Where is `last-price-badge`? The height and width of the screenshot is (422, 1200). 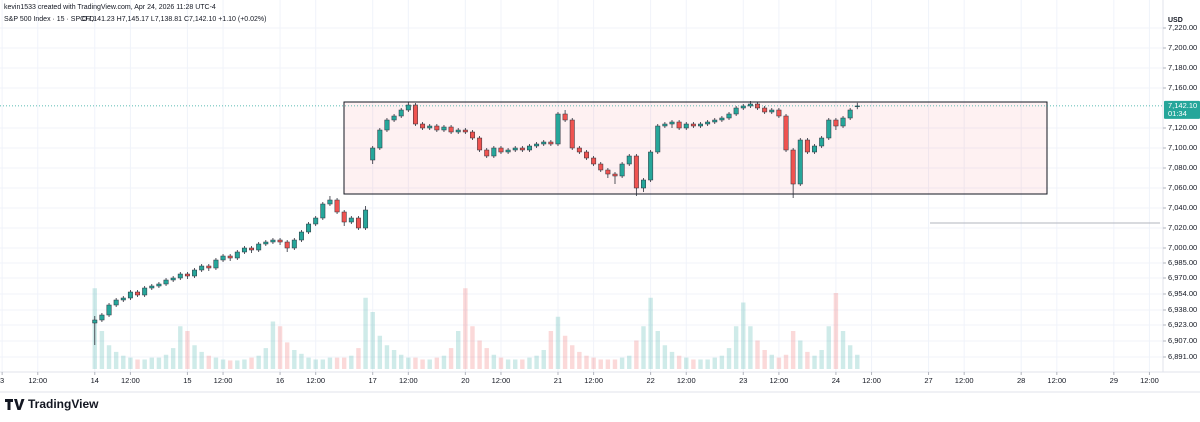 last-price-badge is located at coordinates (1182, 109).